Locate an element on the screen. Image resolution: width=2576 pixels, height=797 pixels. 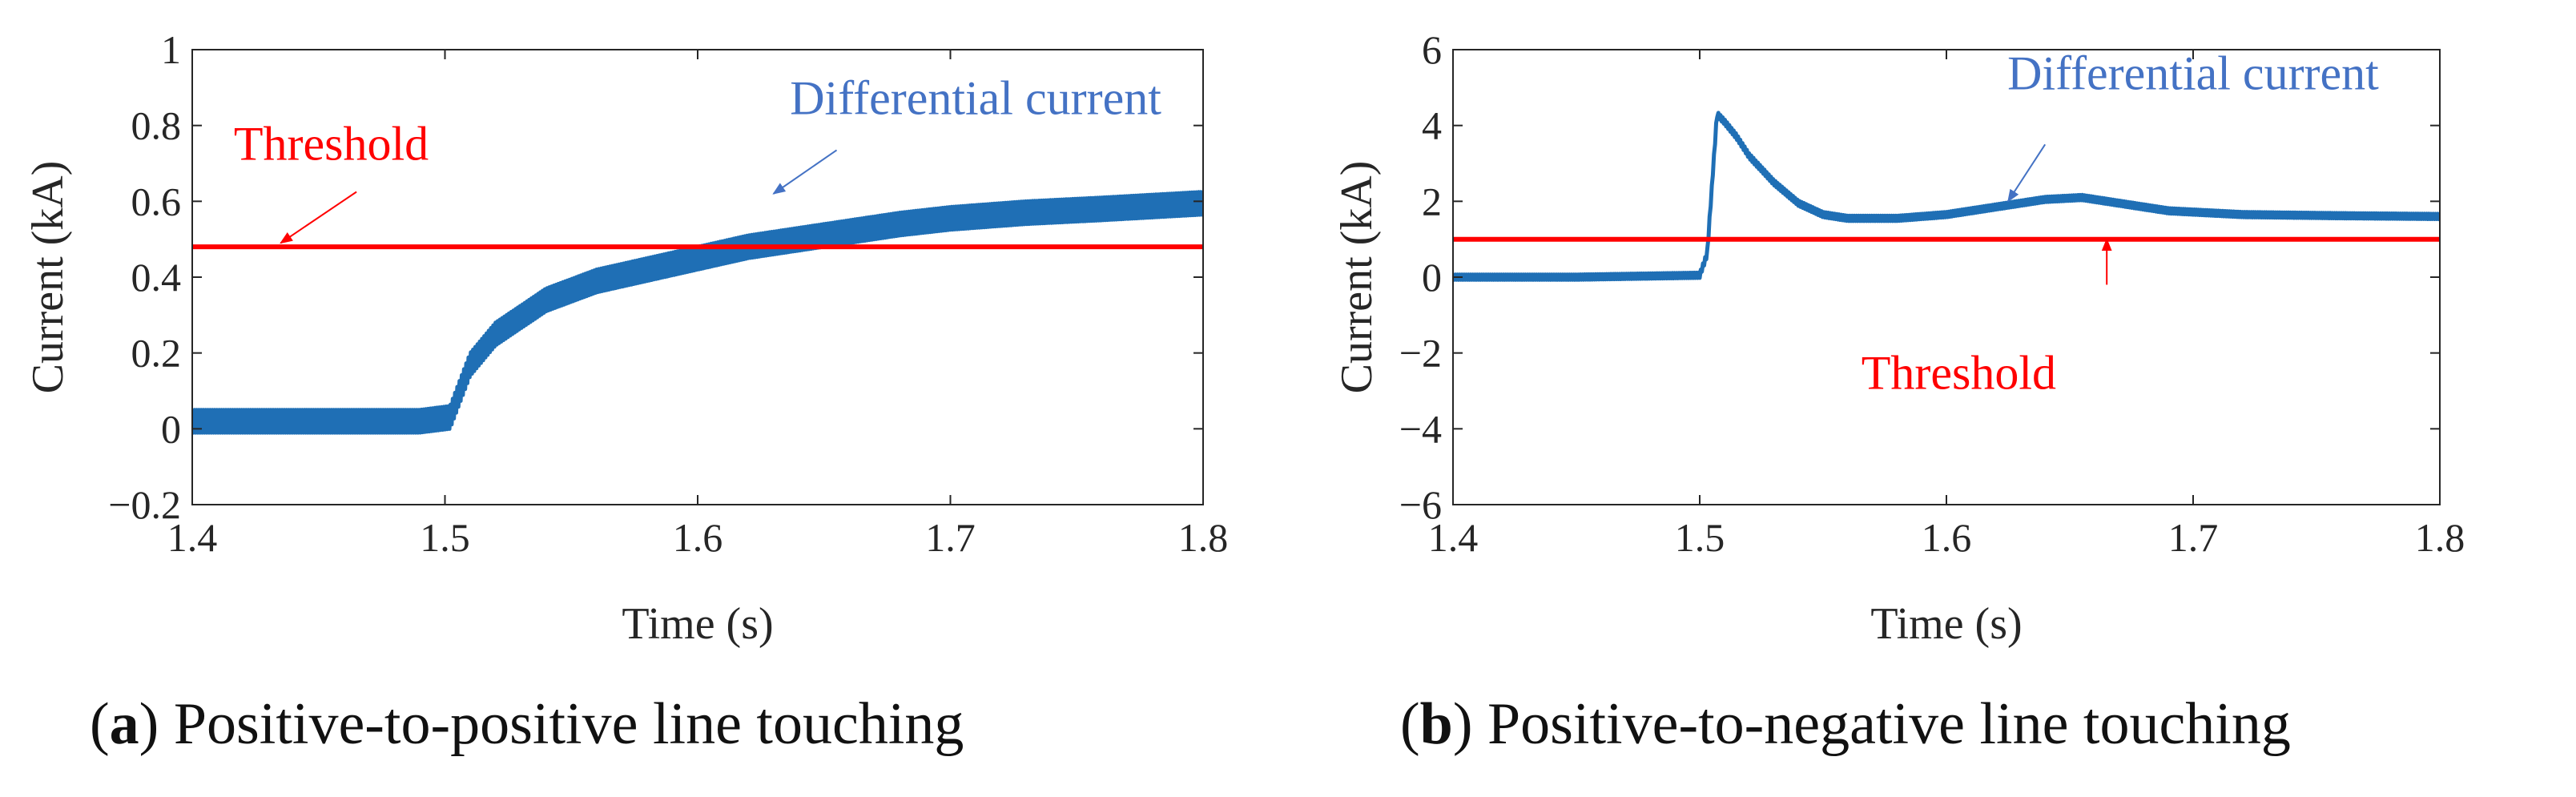
panel-a-ytick-label: 1 is located at coordinates (171, 49).